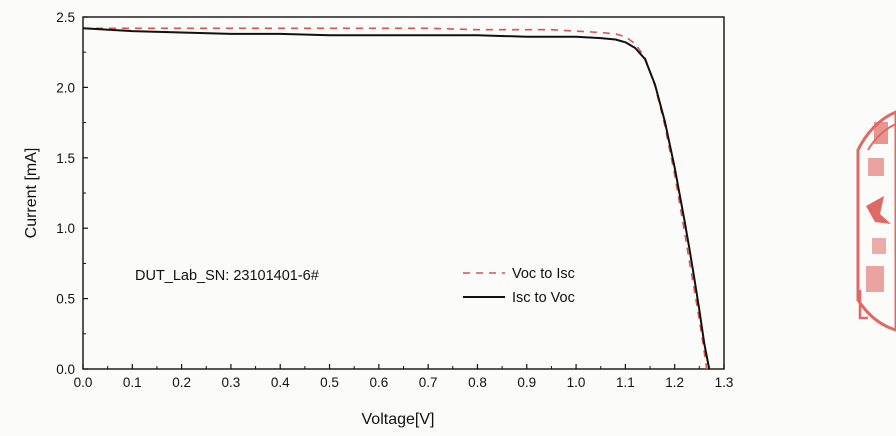 The height and width of the screenshot is (436, 896). Describe the element at coordinates (543, 298) in the screenshot. I see `legend-label-isc-to-voc: Isc to Voc` at that location.